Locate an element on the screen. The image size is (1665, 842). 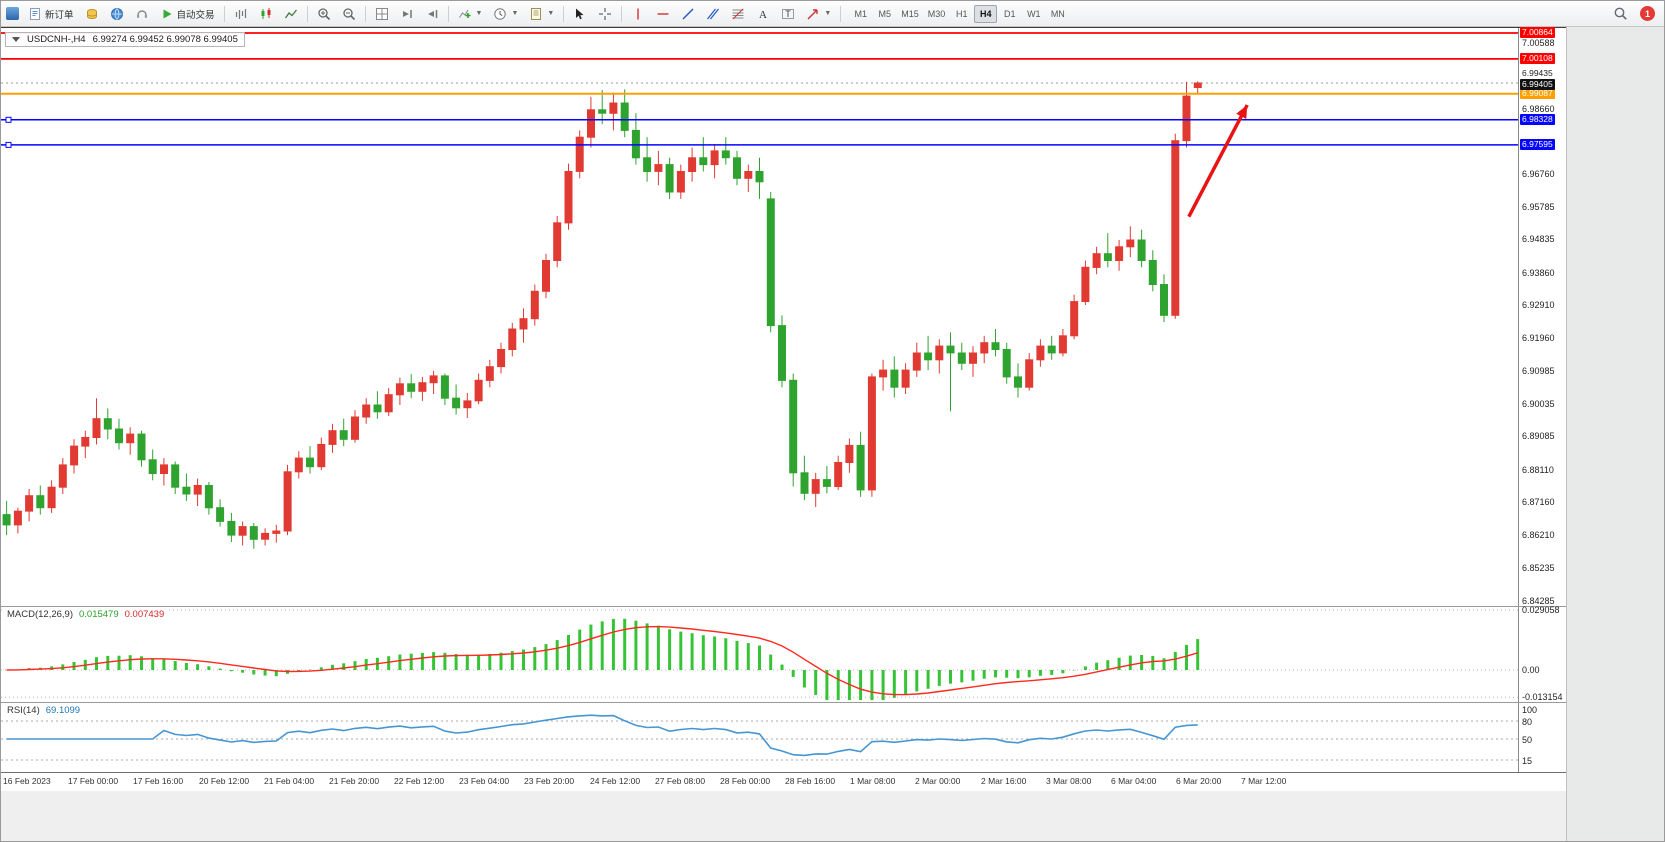
horizontal-line-button is located at coordinates (663, 13).